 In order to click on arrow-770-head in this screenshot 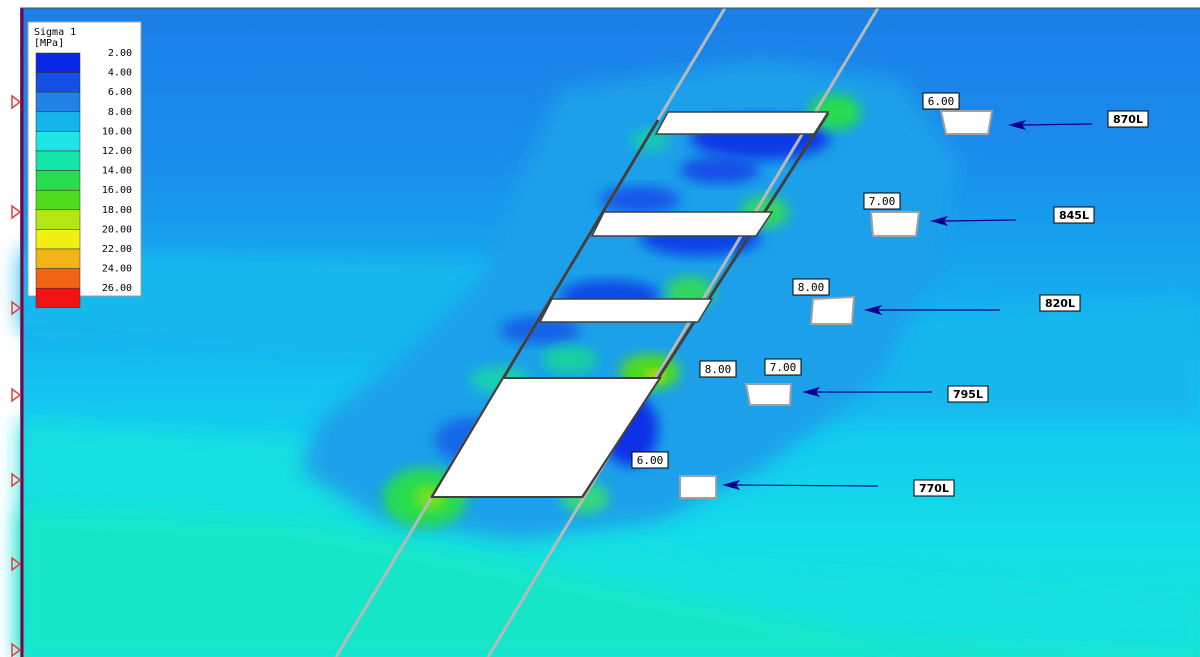, I will do `click(731, 485)`.